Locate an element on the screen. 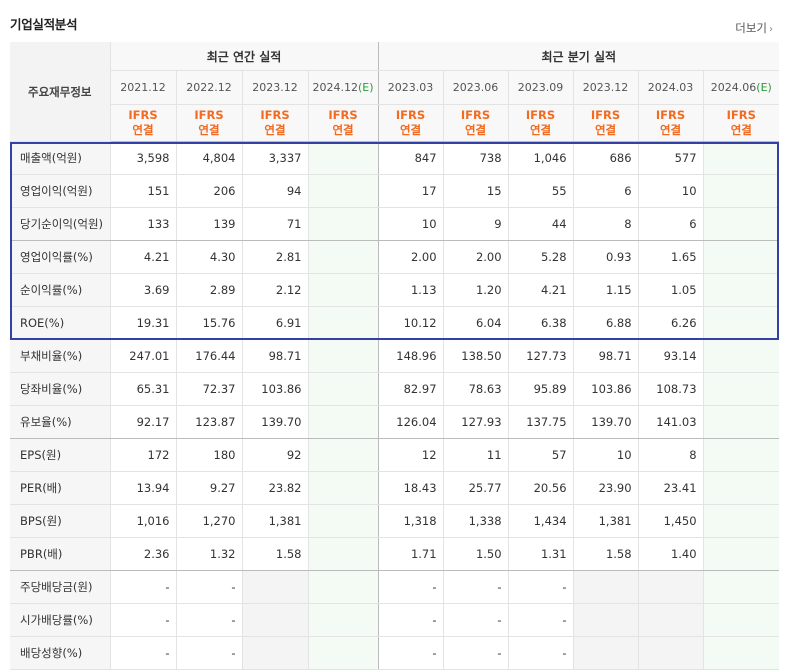 The width and height of the screenshot is (785, 670). table-cell: 4,804 is located at coordinates (208, 158).